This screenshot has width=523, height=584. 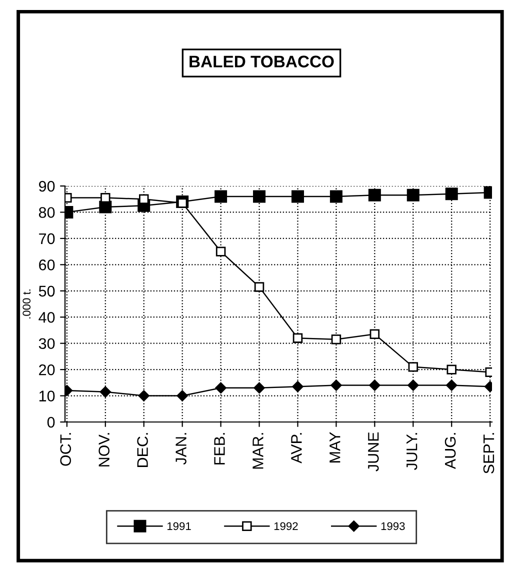 I want to click on y-tick-label: 70, so click(x=47, y=238).